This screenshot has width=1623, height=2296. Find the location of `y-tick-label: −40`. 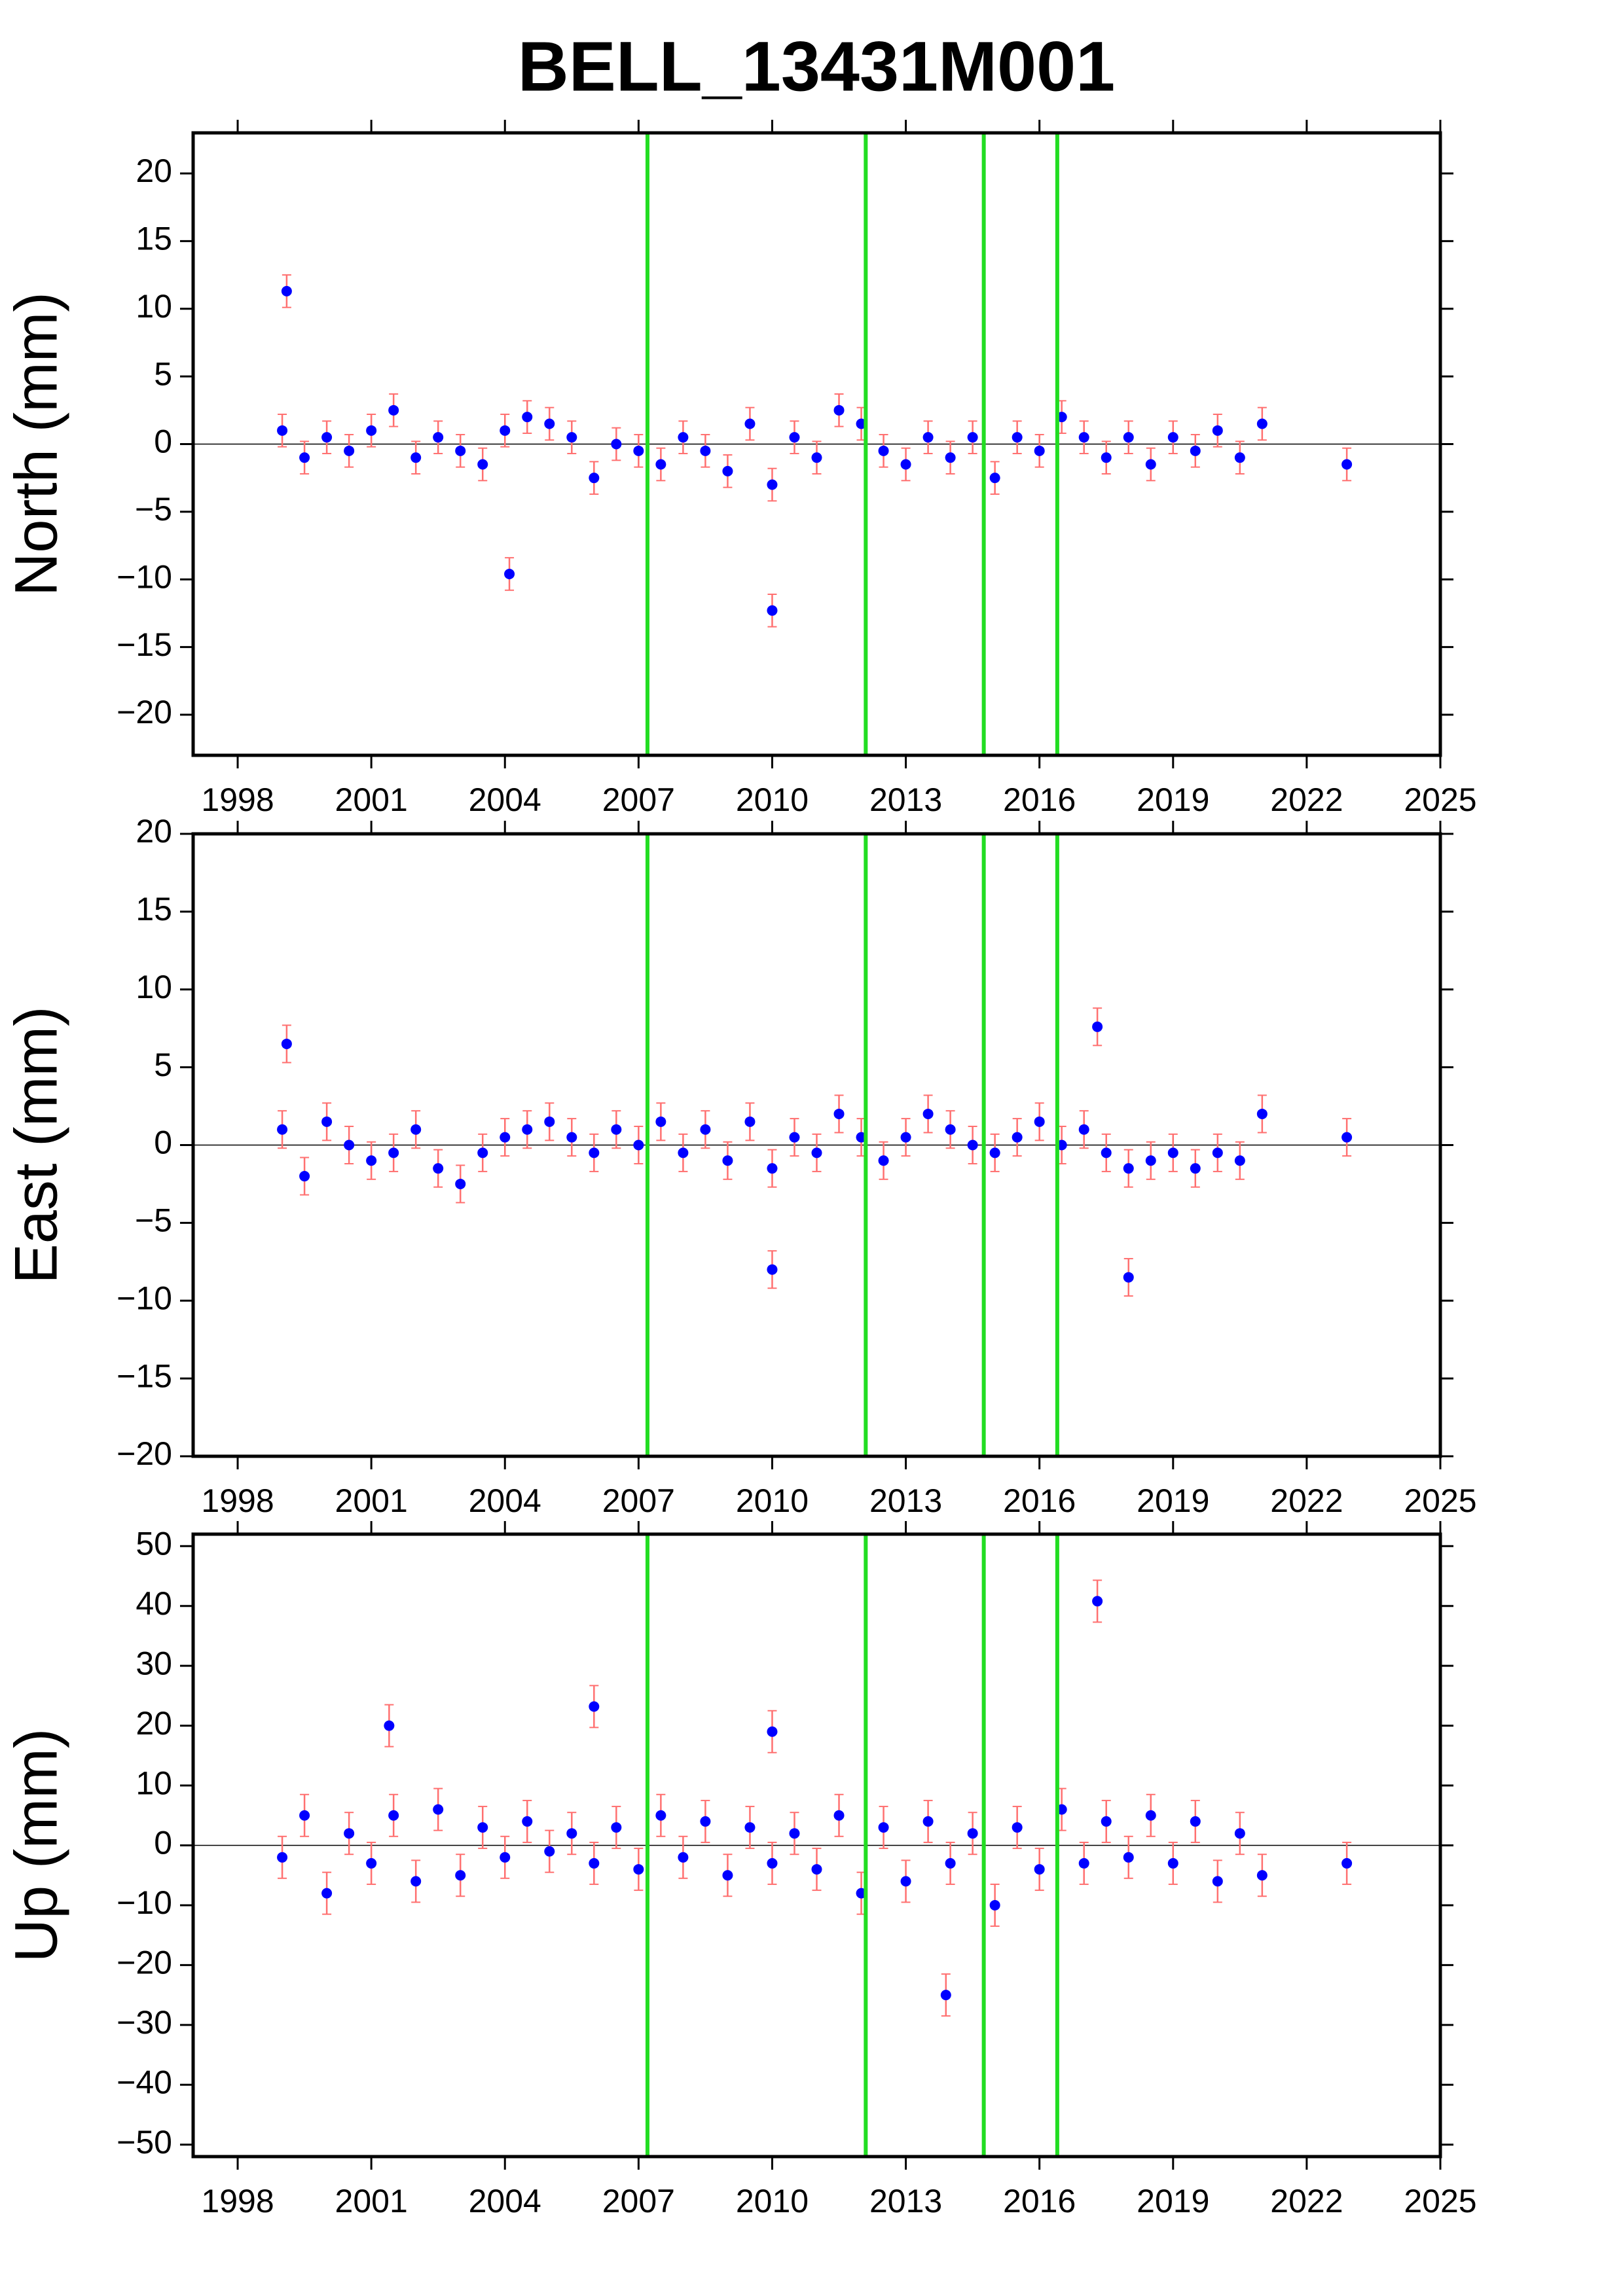

y-tick-label: −40 is located at coordinates (144, 2082).